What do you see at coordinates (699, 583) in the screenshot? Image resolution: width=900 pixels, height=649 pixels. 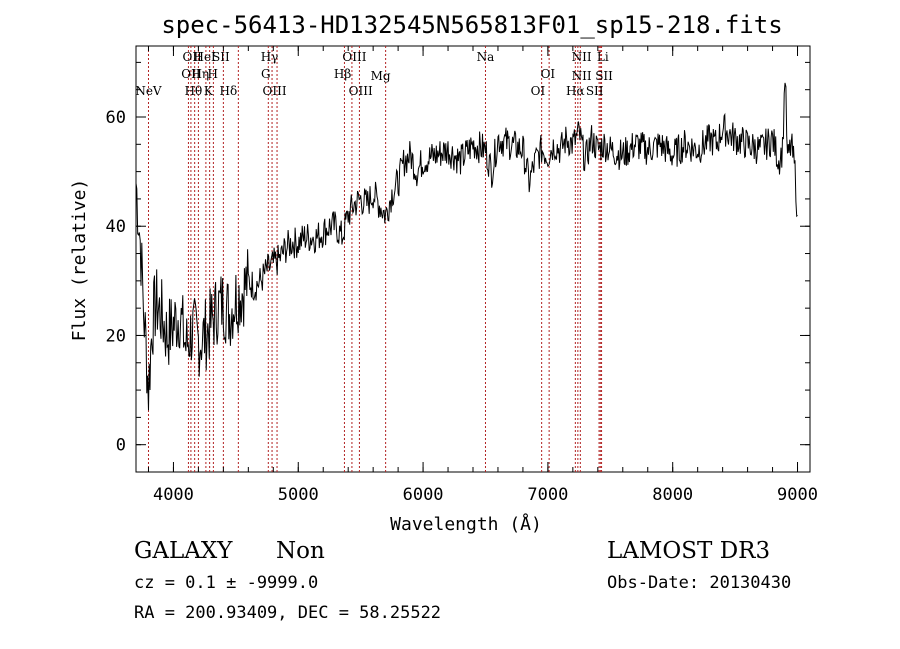 I see `observation-date: Obs-Date: 20130430` at bounding box center [699, 583].